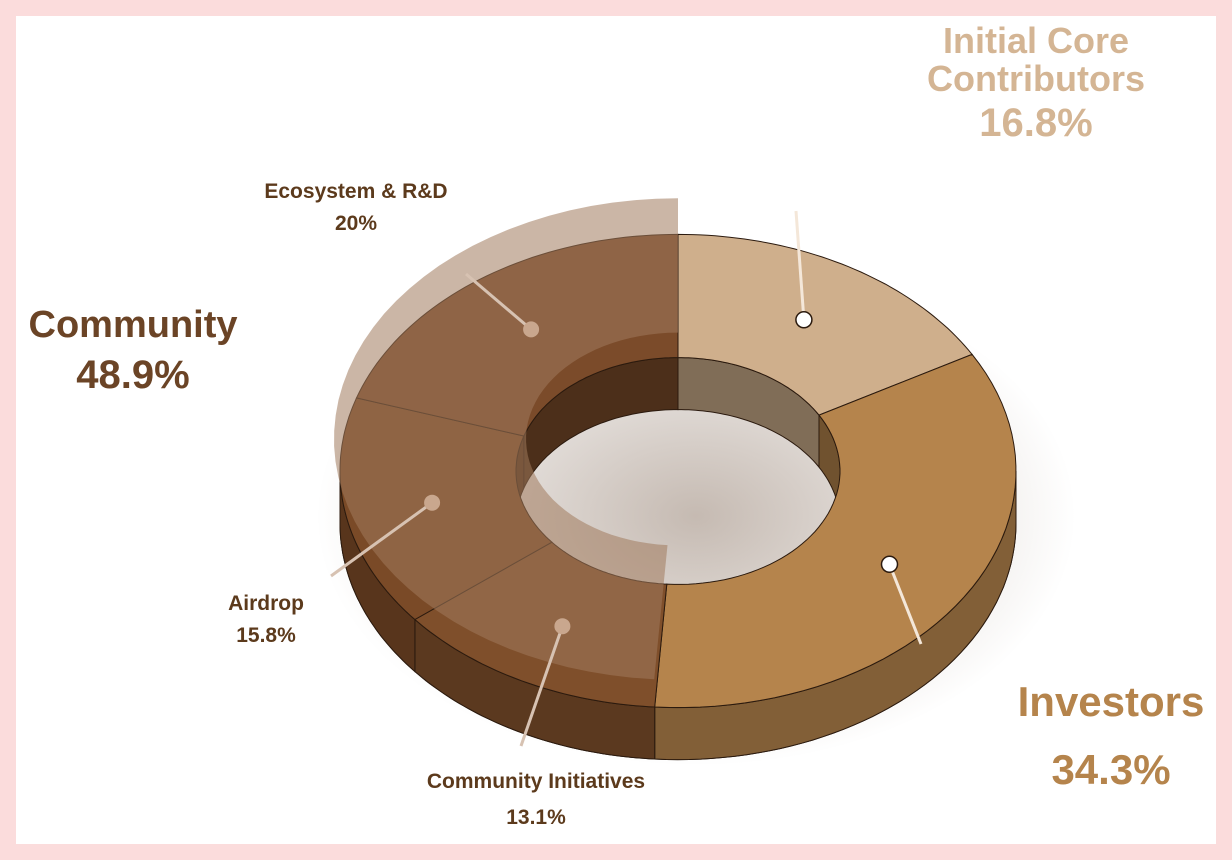  Describe the element at coordinates (1036, 122) in the screenshot. I see `core-pct: 16.8%` at that location.